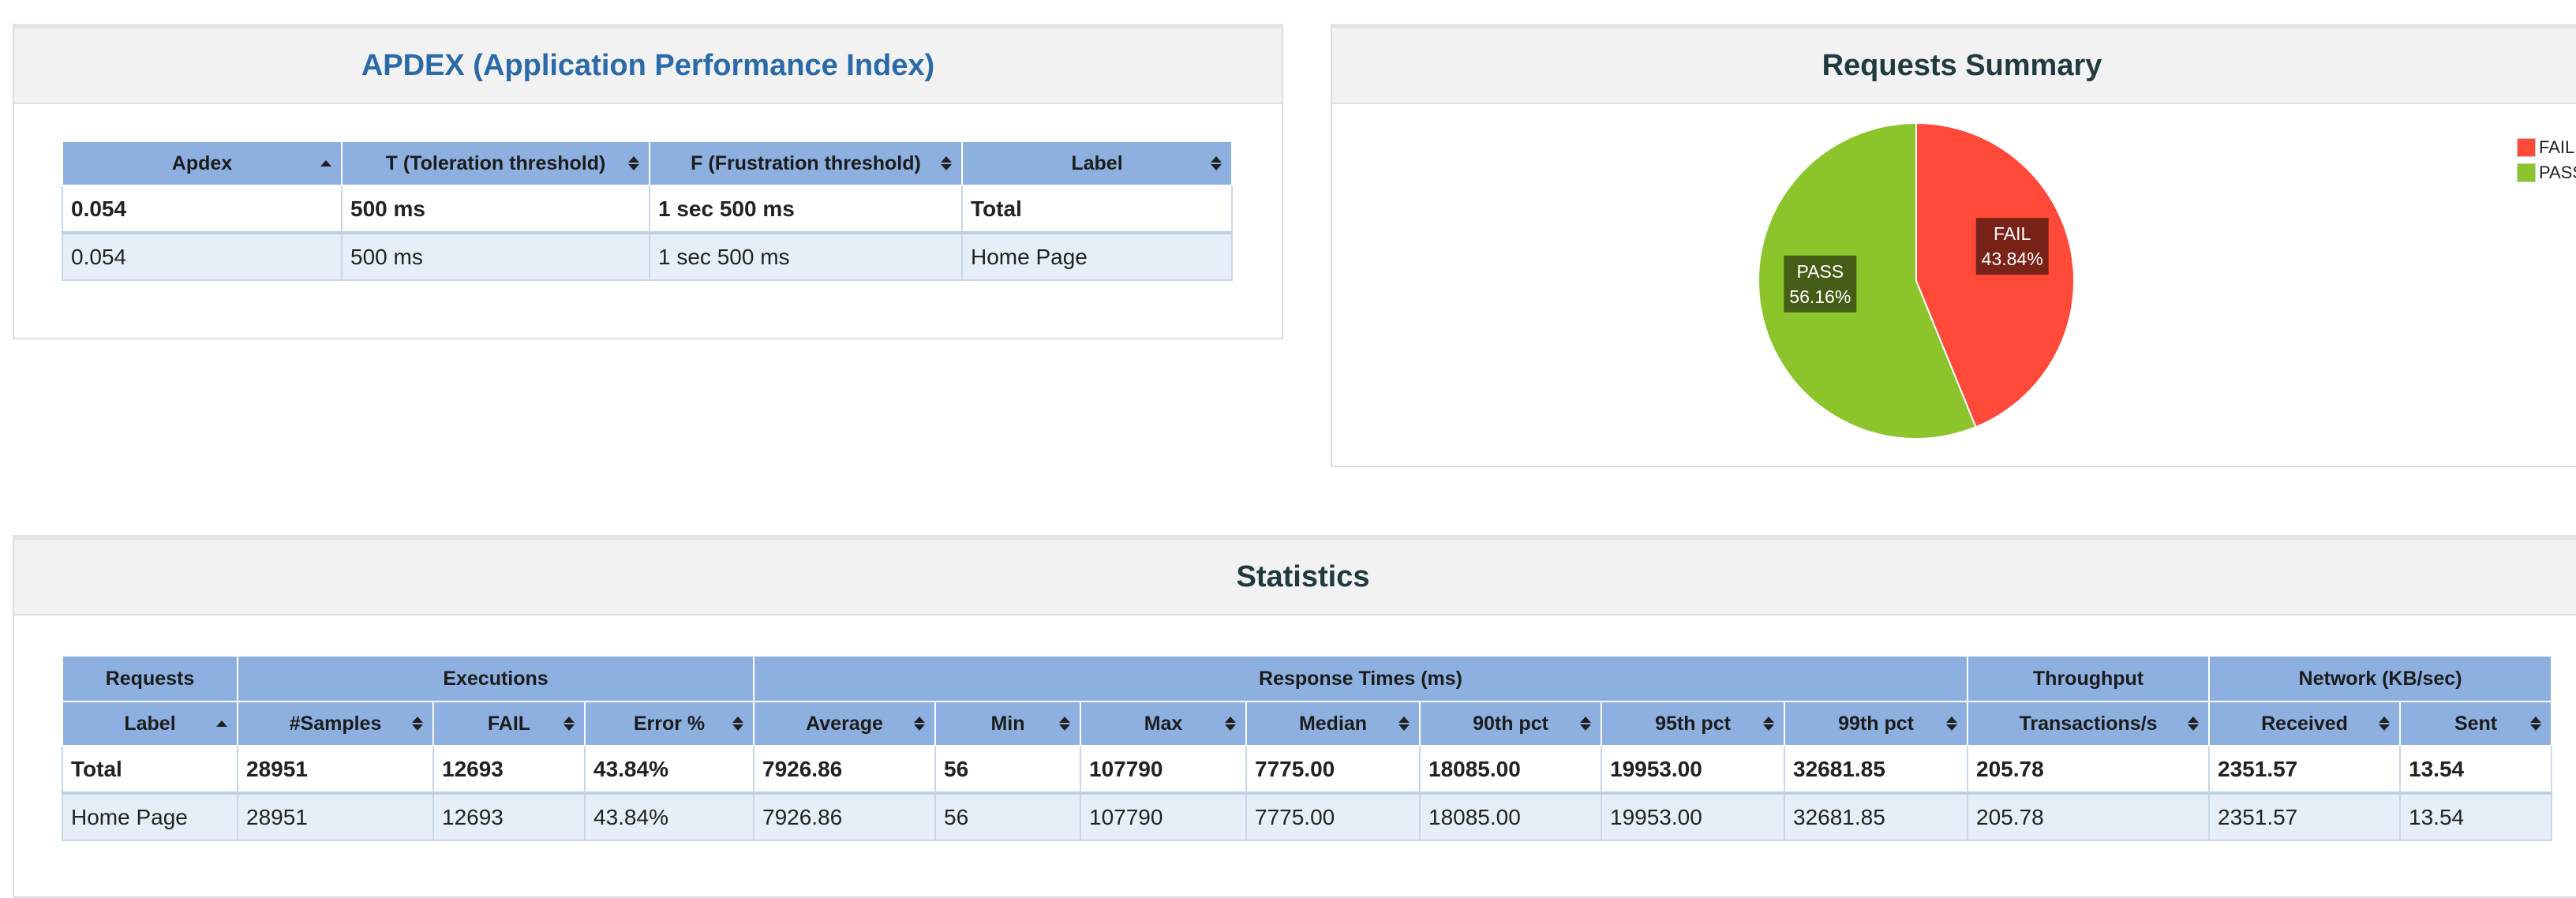  What do you see at coordinates (2476, 723) in the screenshot?
I see `statistics-header-sent: Sent` at bounding box center [2476, 723].